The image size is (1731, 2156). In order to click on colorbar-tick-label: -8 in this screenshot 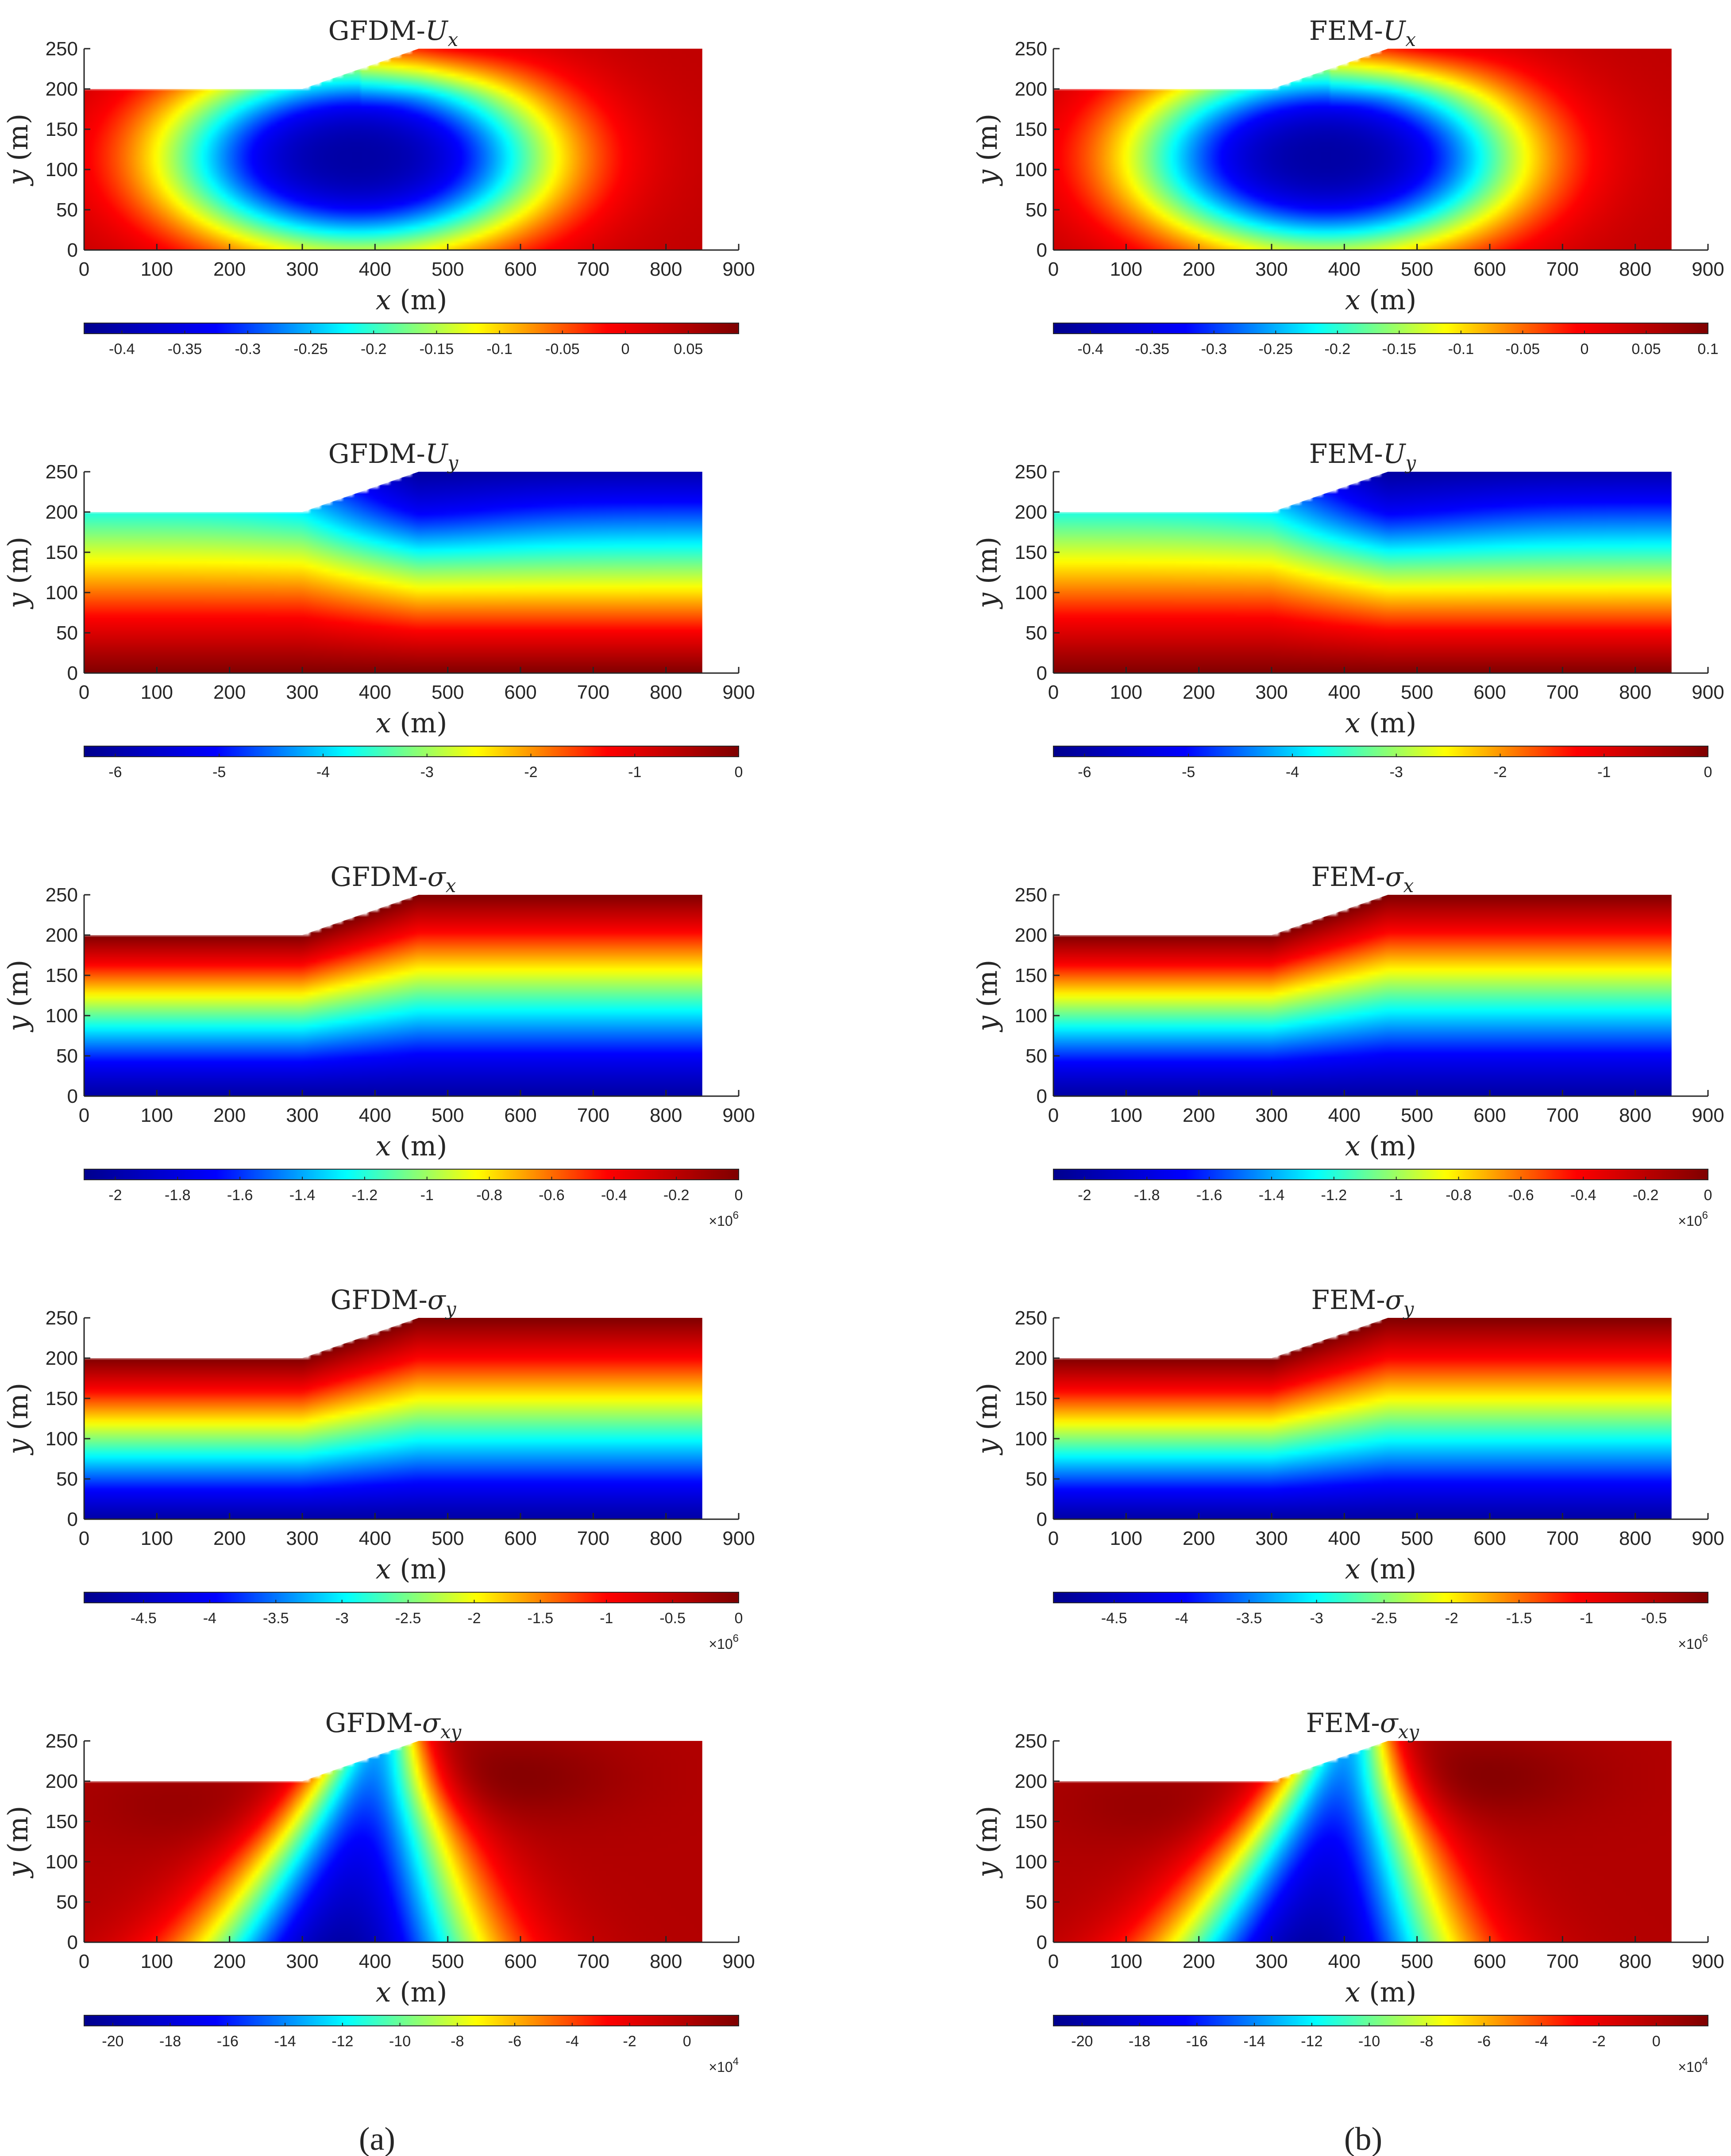, I will do `click(457, 2041)`.